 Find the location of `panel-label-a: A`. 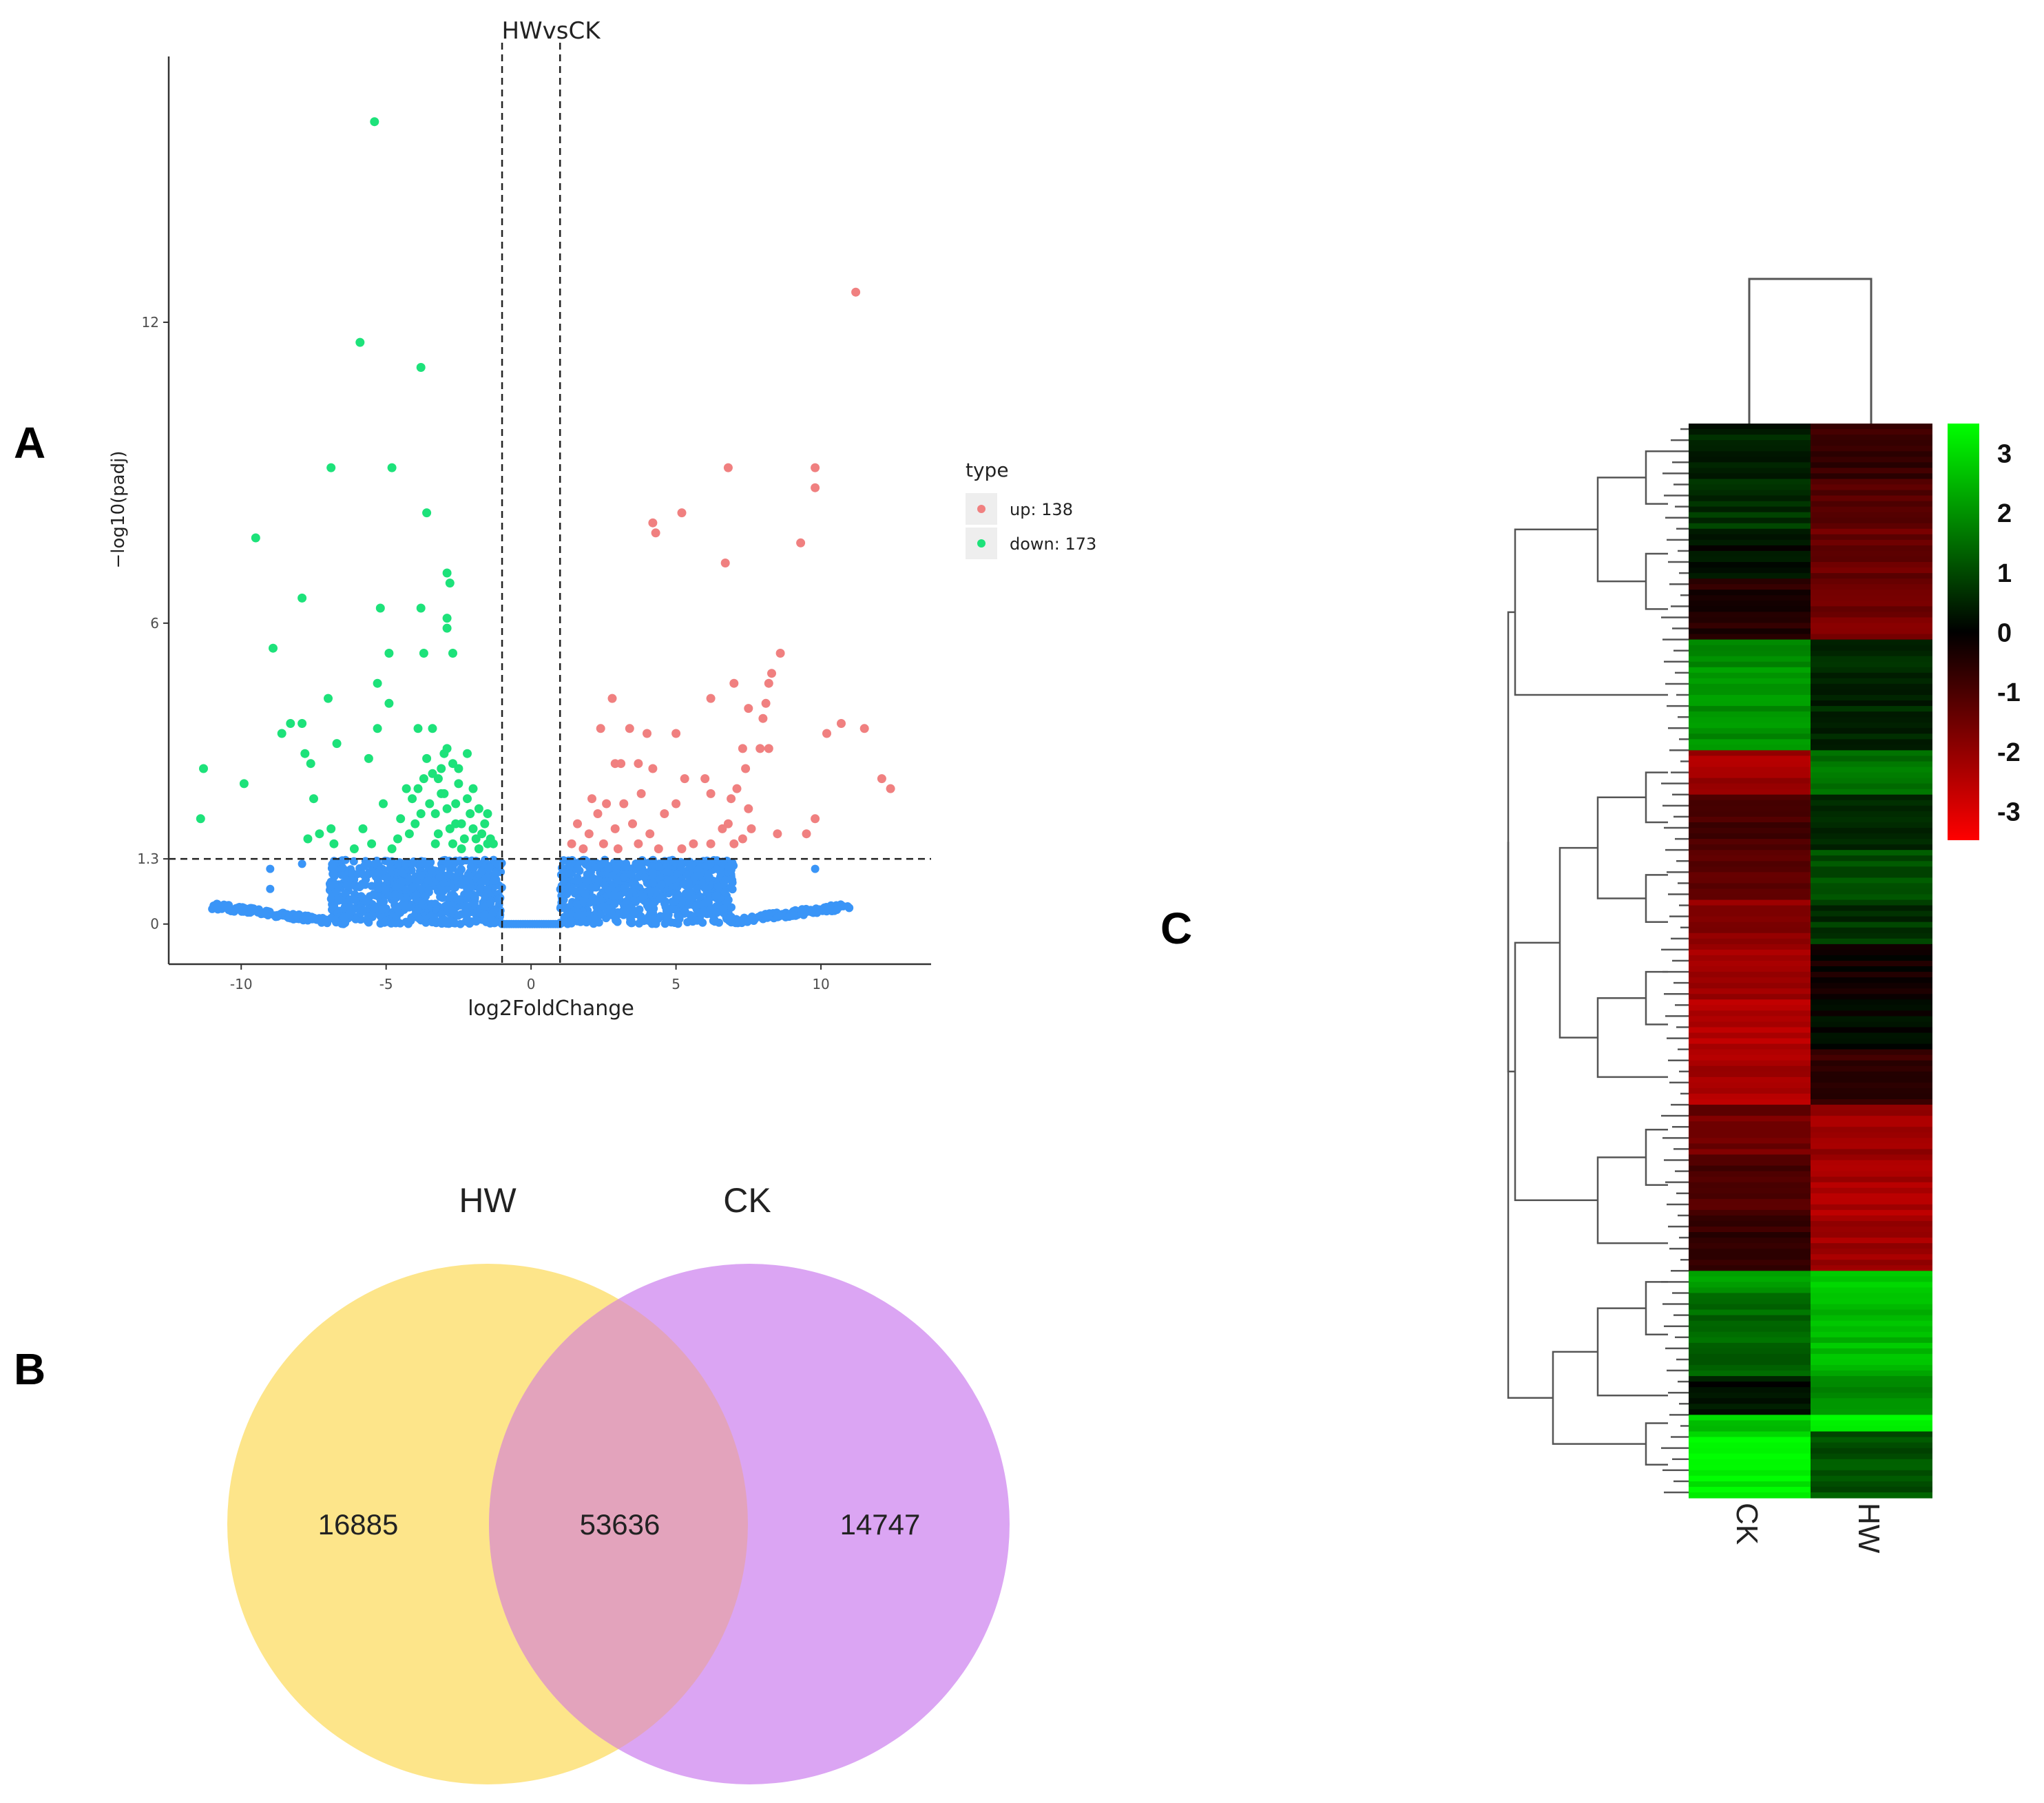

panel-label-a: A is located at coordinates (29, 443).